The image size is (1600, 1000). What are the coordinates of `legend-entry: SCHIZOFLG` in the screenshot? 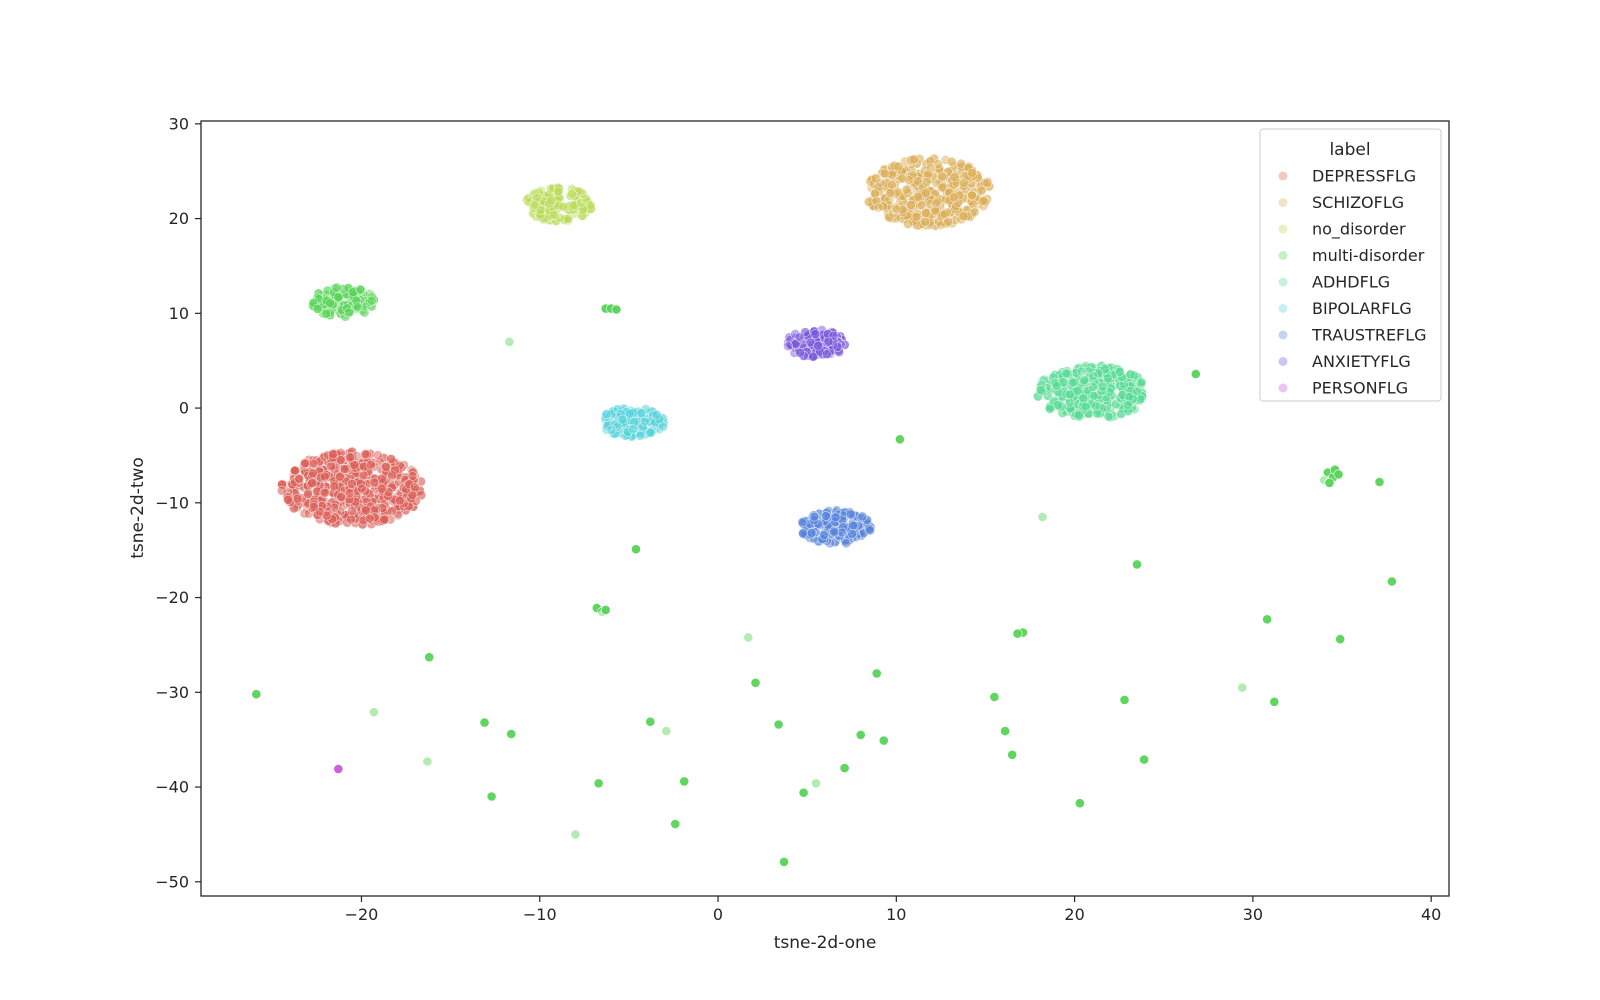 It's located at (1341, 202).